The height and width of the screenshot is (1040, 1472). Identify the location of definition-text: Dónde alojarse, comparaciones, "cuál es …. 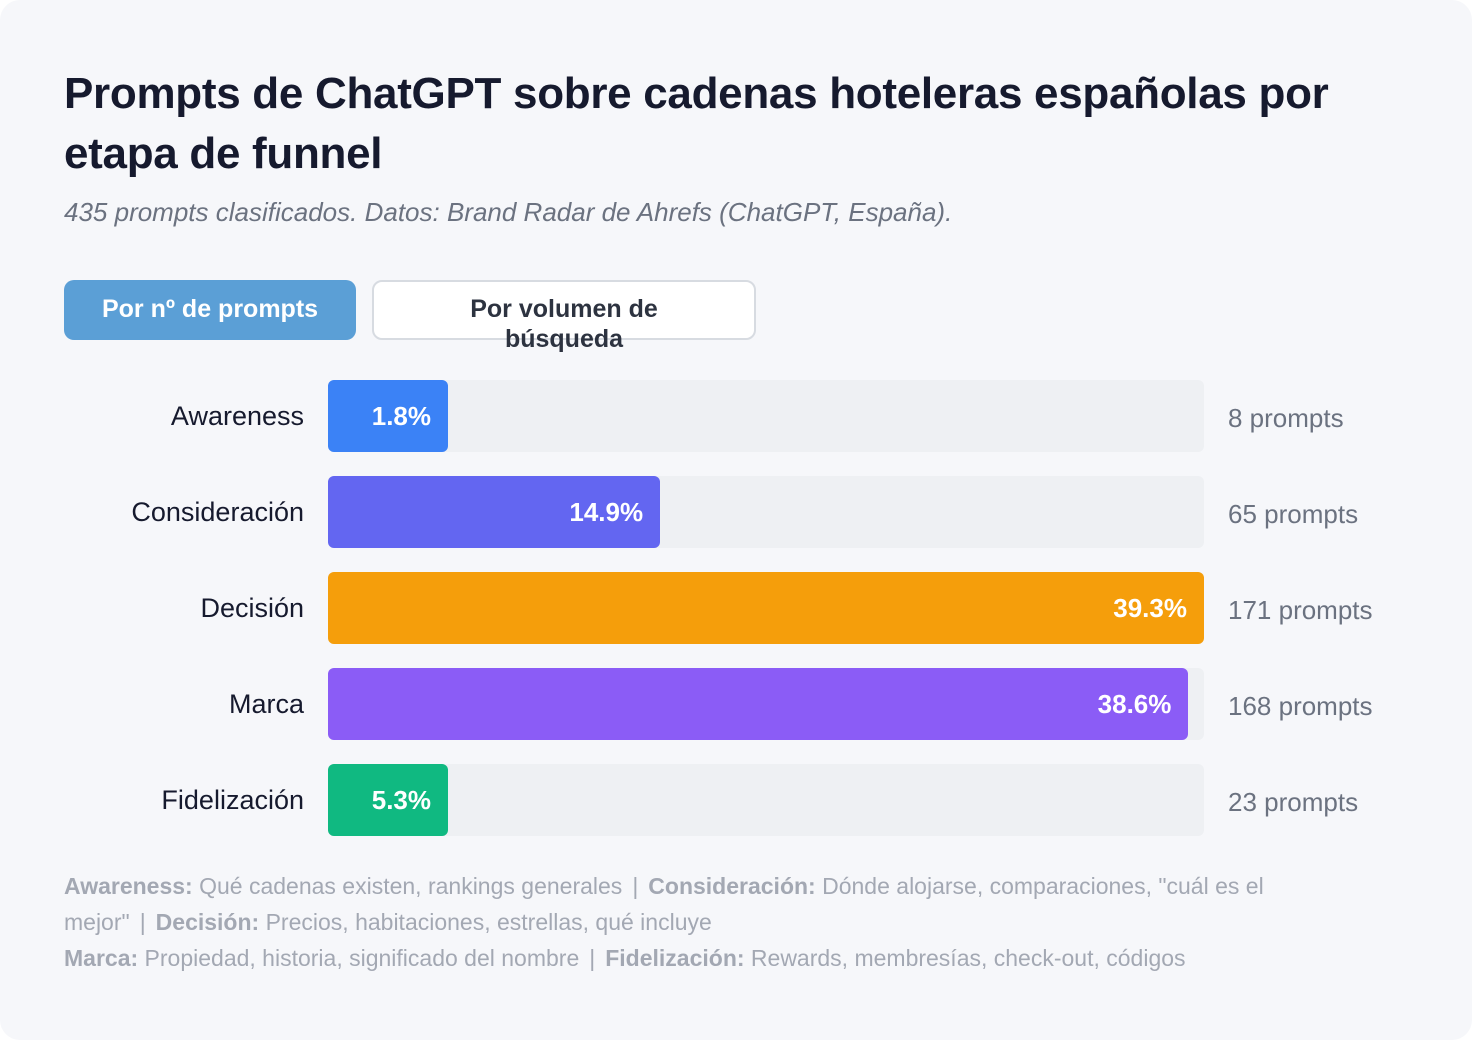
(664, 904).